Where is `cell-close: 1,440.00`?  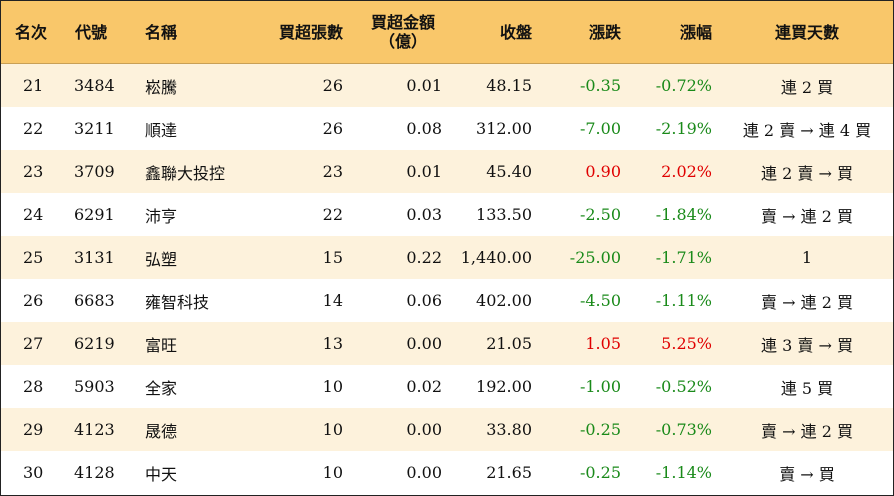 cell-close: 1,440.00 is located at coordinates (496, 257).